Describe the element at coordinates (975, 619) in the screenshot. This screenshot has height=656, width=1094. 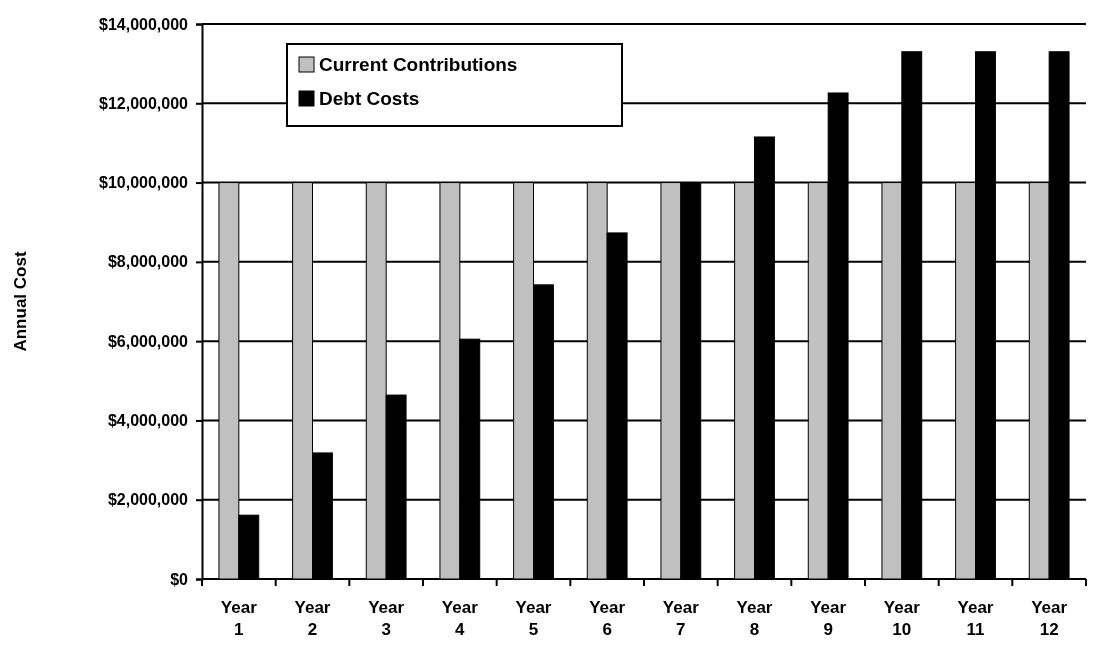
I see `x-tick-label: Year 11` at that location.